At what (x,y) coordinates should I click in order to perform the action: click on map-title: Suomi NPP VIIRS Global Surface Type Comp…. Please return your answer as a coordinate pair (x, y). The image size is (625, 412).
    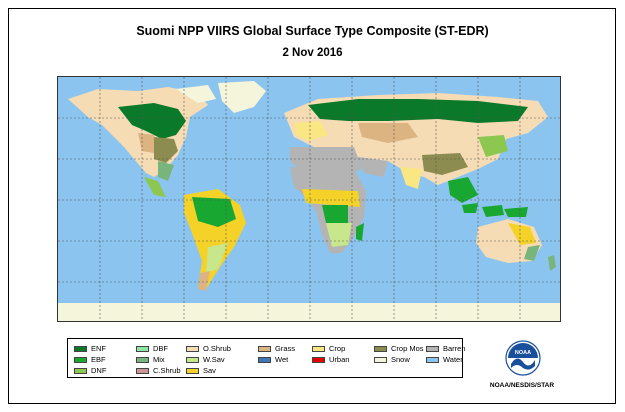
    Looking at the image, I should click on (312, 31).